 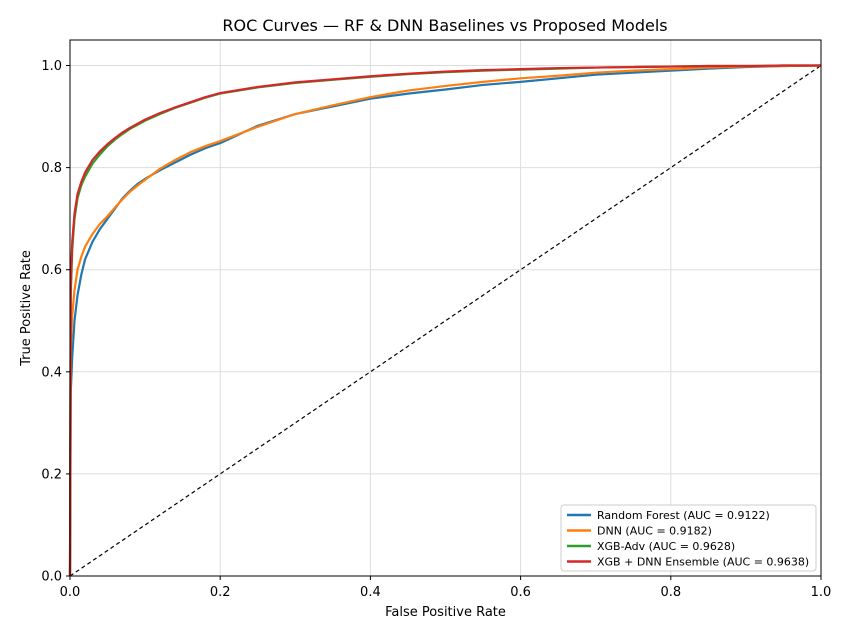 What do you see at coordinates (666, 546) in the screenshot?
I see `legend-entry: XGB-Adv (AUC = 0.9628)` at bounding box center [666, 546].